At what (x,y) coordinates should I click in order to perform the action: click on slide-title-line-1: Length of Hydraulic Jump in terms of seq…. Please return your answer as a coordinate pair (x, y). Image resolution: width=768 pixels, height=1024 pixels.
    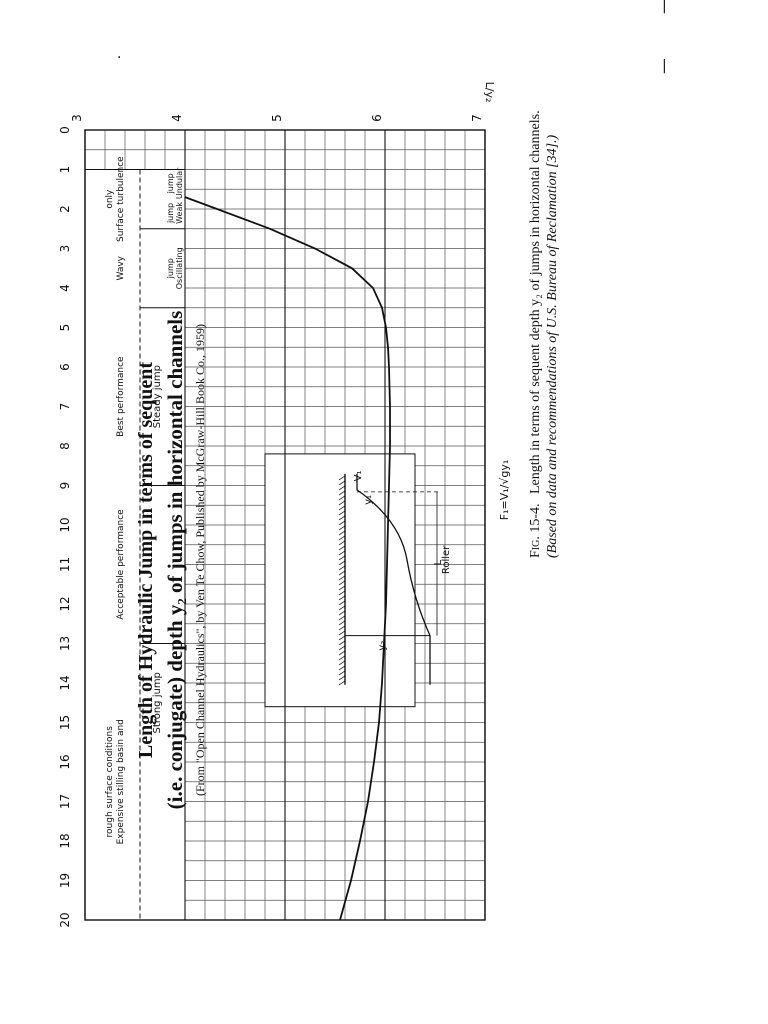
    Looking at the image, I should click on (146, 560).